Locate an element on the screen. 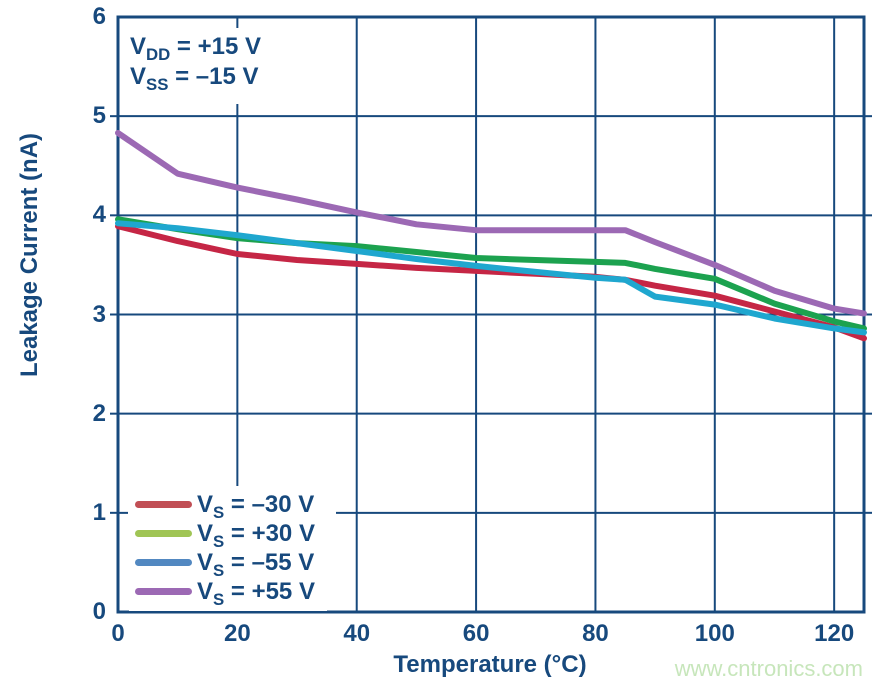 This screenshot has height=694, width=877. y-tick-label-5: 5 is located at coordinates (99, 116).